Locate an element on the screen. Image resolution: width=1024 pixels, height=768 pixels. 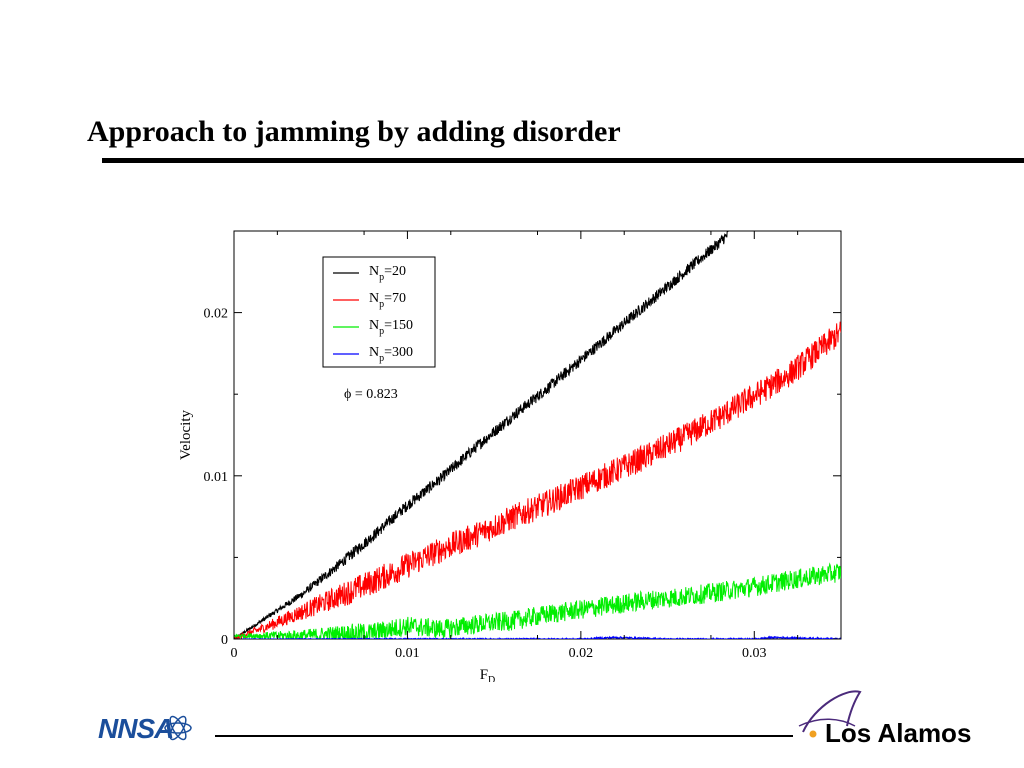
y-tick-label: 0.02 is located at coordinates (216, 314).